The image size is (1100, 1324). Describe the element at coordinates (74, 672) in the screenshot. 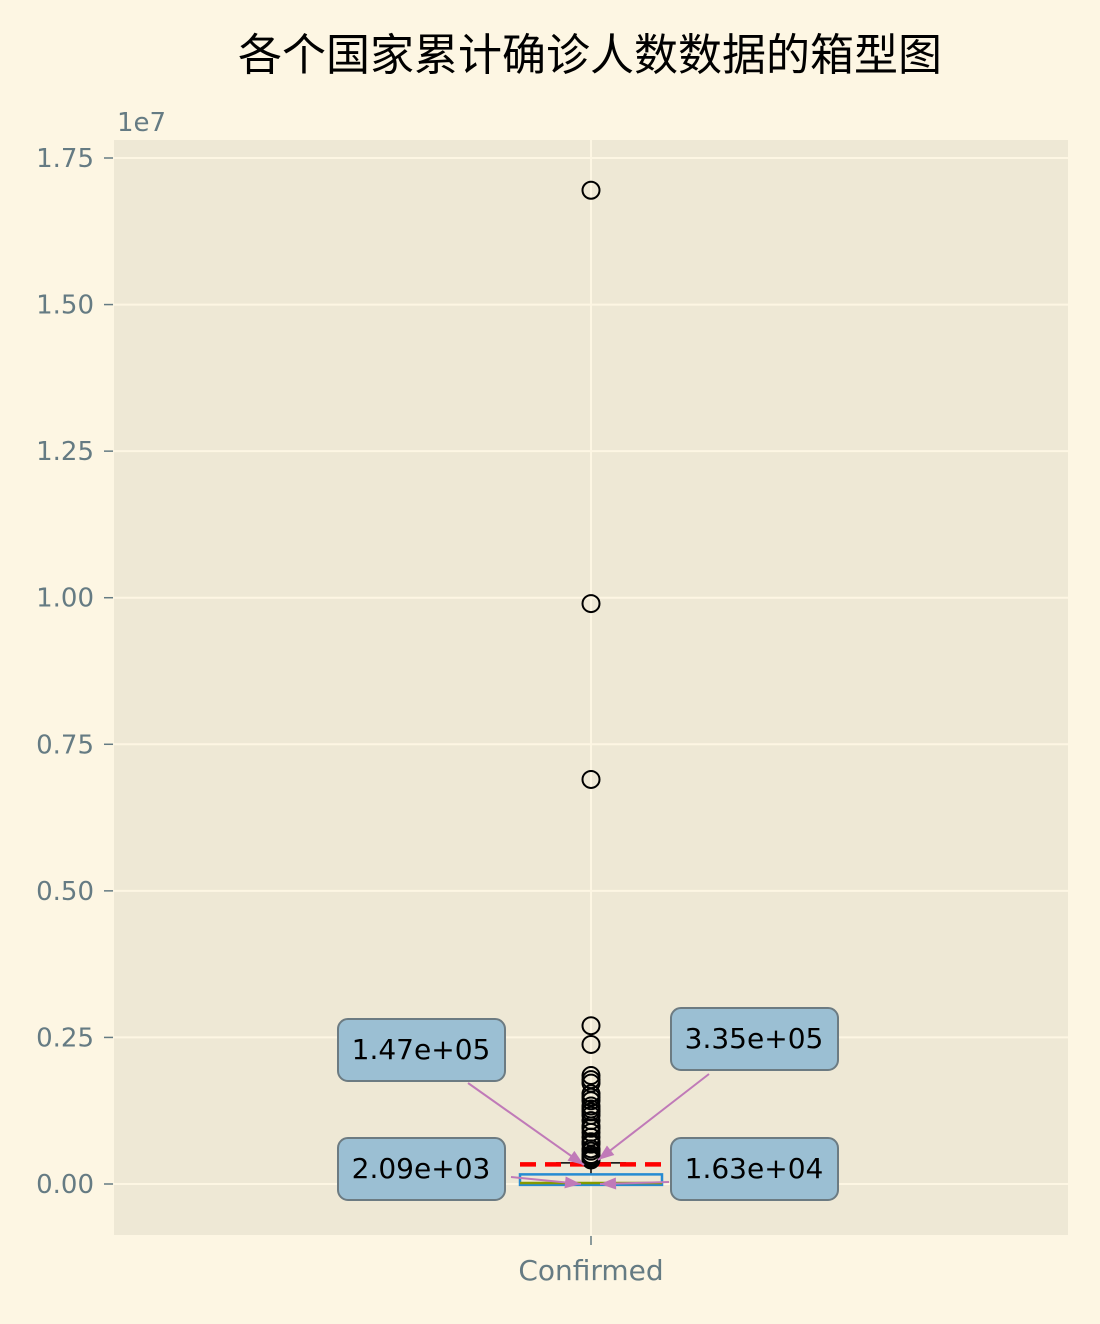

I see `y-axis: 0.00 0.25 0.50 0.75 1.00 1.25 1.50 1.75` at that location.